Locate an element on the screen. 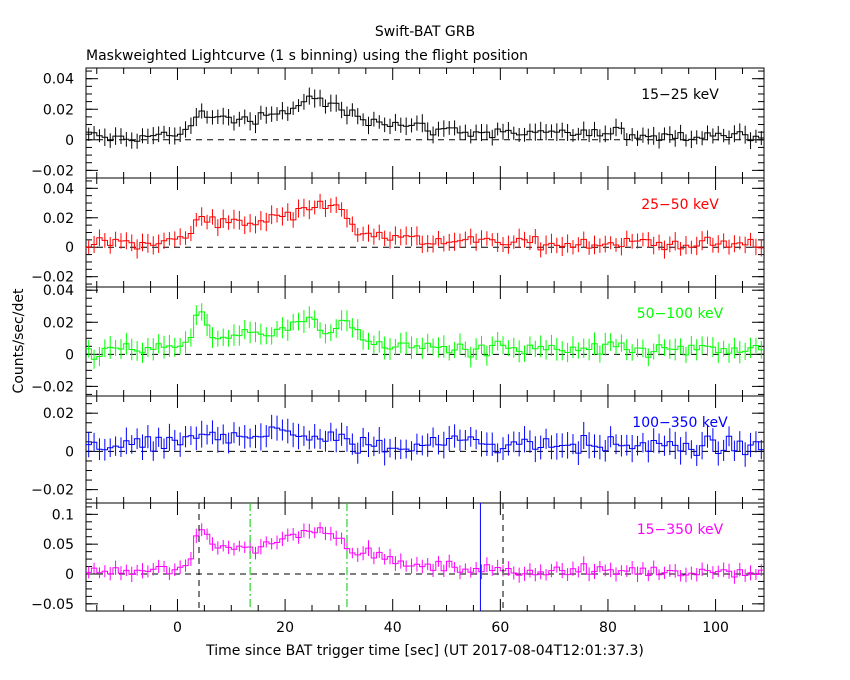  panel-4: −0.02 0 0.02 100−350 keV is located at coordinates (398, 449).